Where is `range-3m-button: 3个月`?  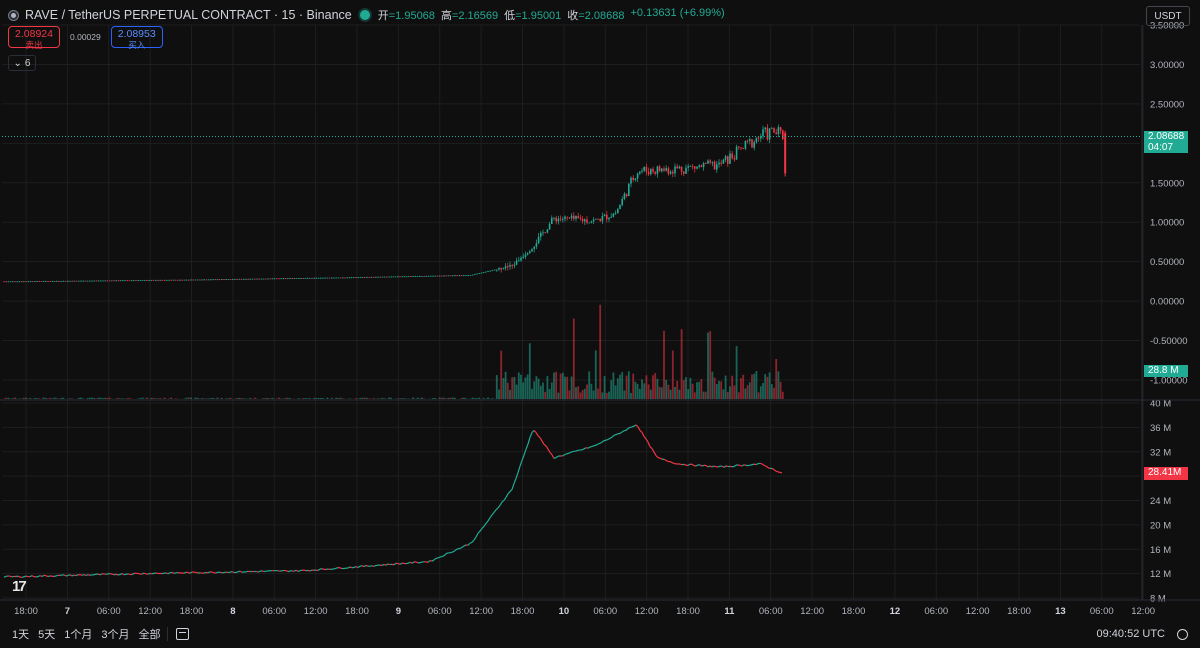 range-3m-button: 3个月 is located at coordinates (115, 635).